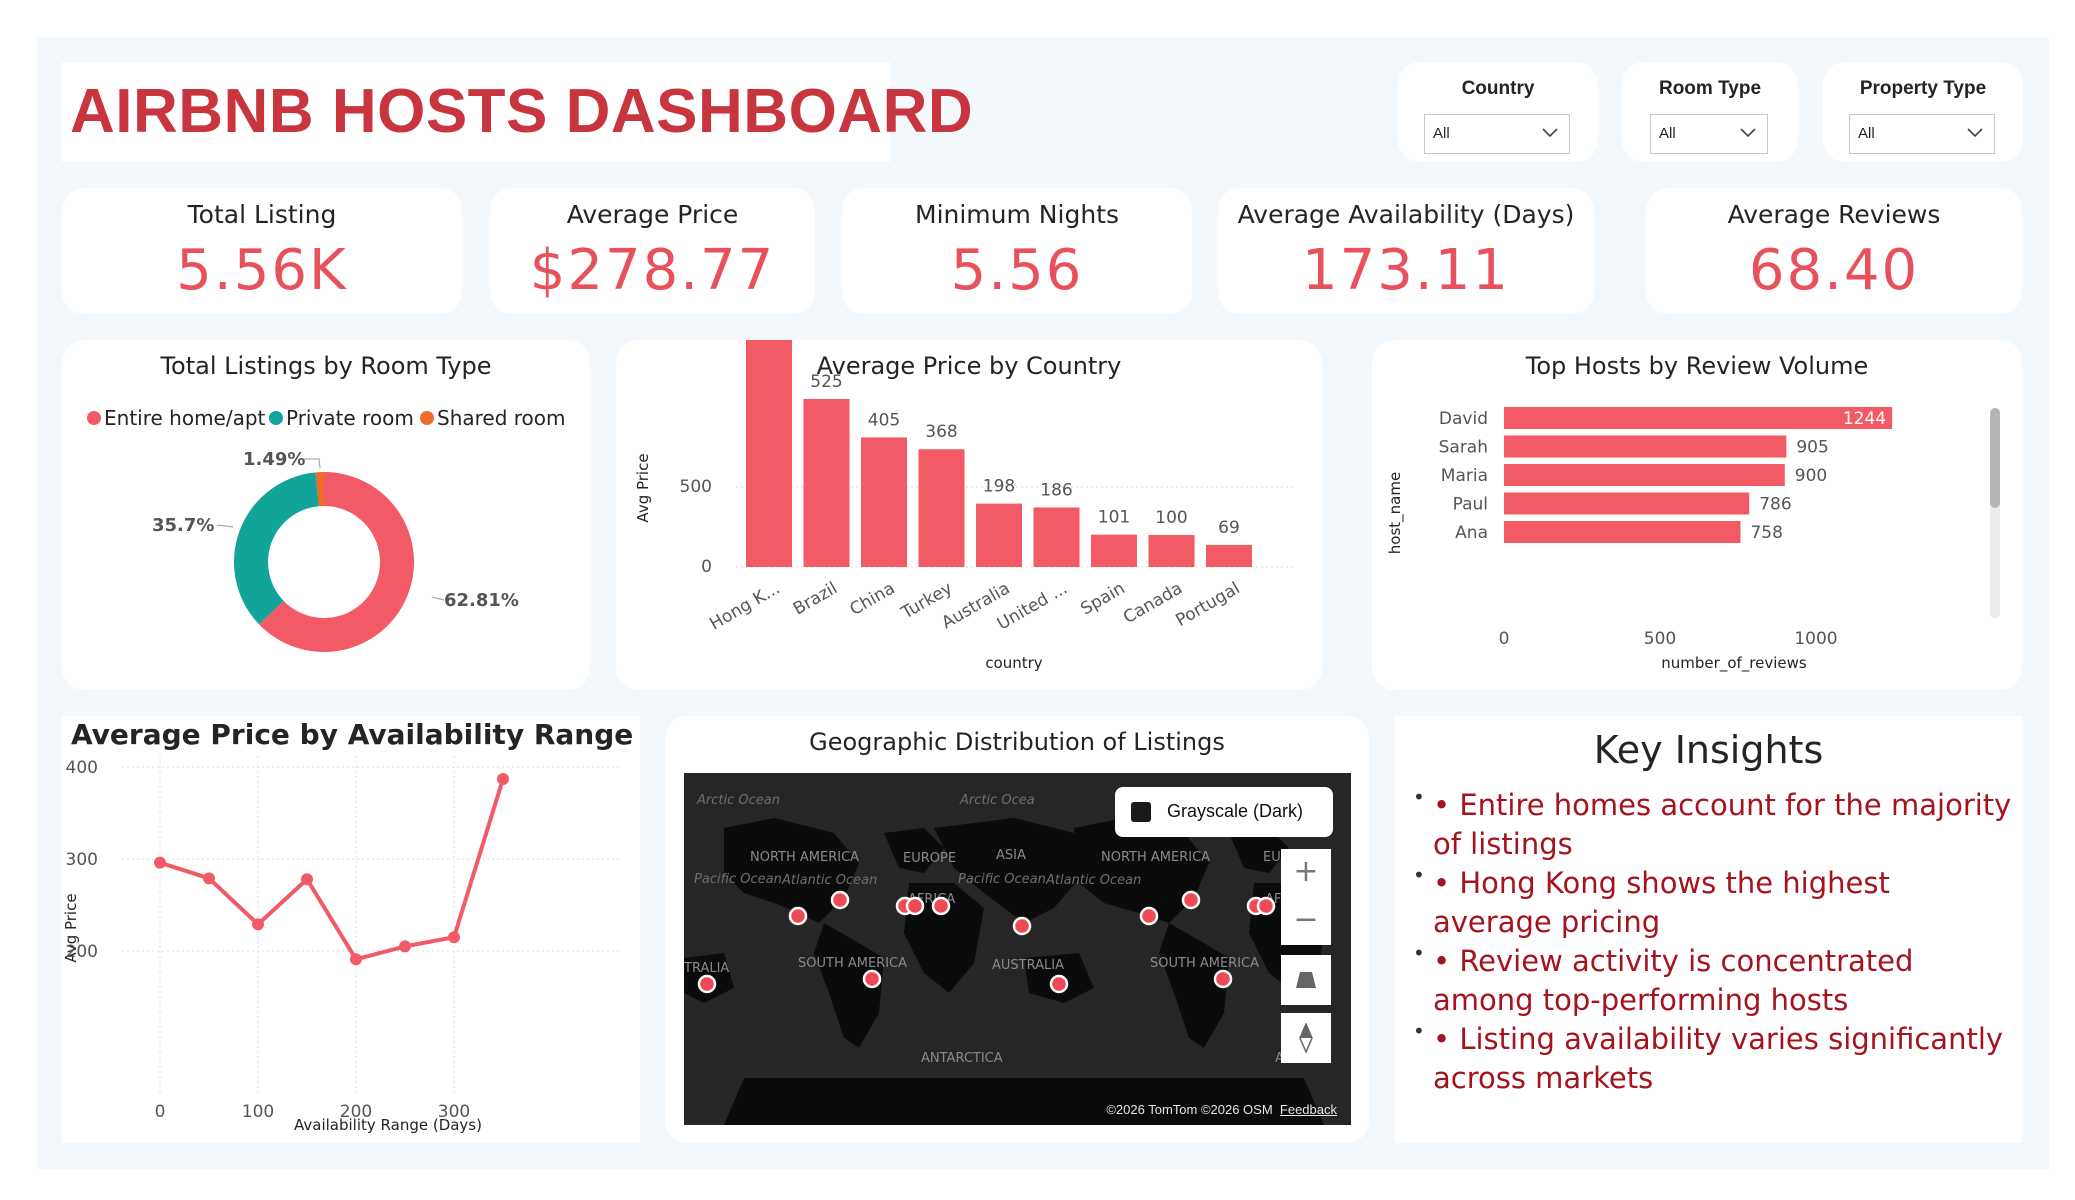  I want to click on x-axis-label: number_of_reviews, so click(1734, 663).